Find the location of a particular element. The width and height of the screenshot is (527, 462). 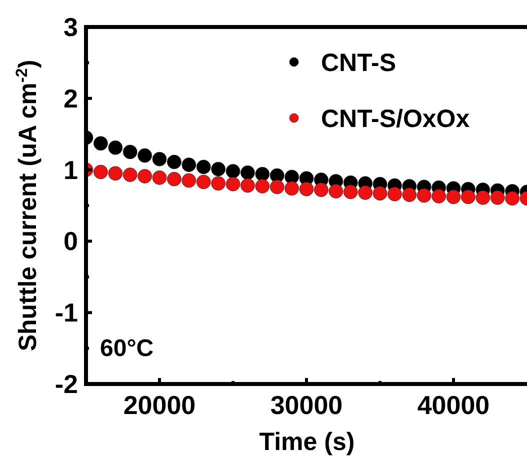

y-tick-label: 3 is located at coordinates (71, 27).